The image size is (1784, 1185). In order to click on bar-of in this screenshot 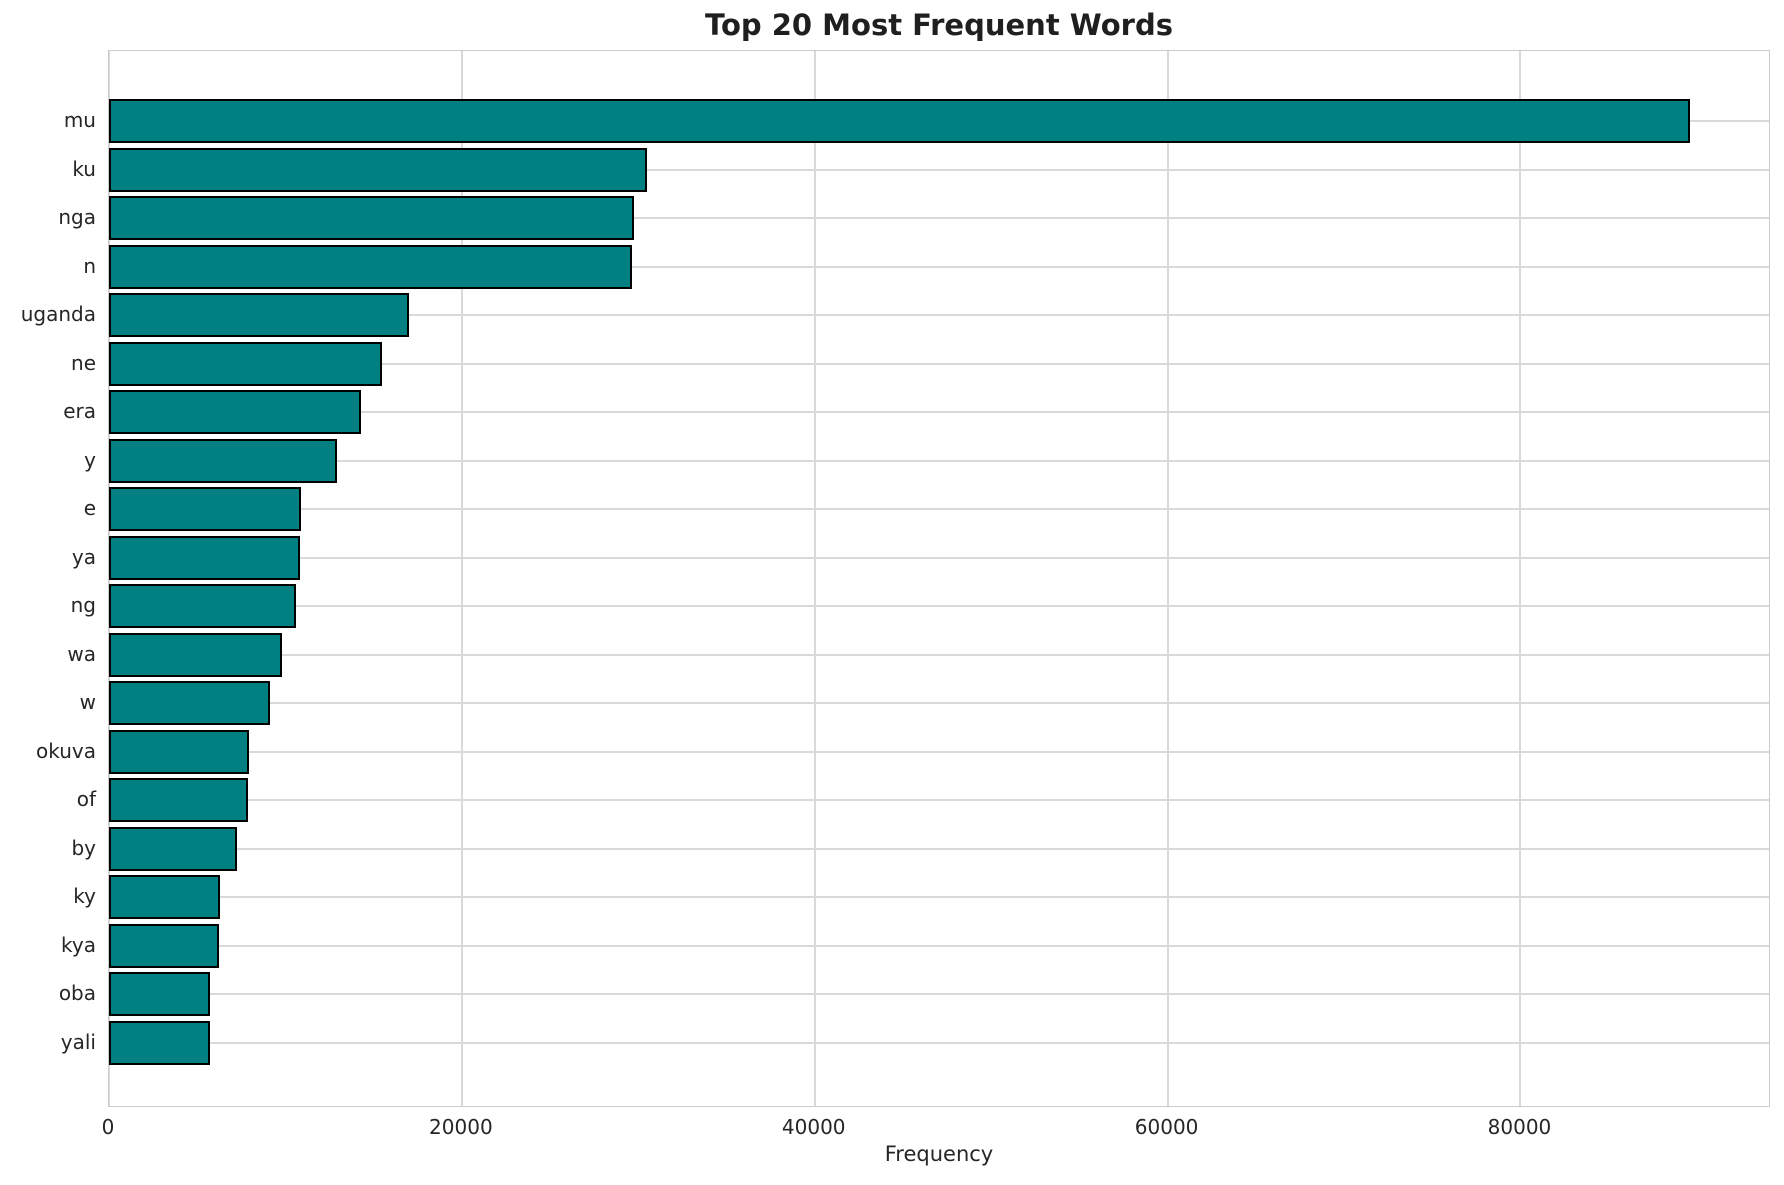, I will do `click(179, 800)`.